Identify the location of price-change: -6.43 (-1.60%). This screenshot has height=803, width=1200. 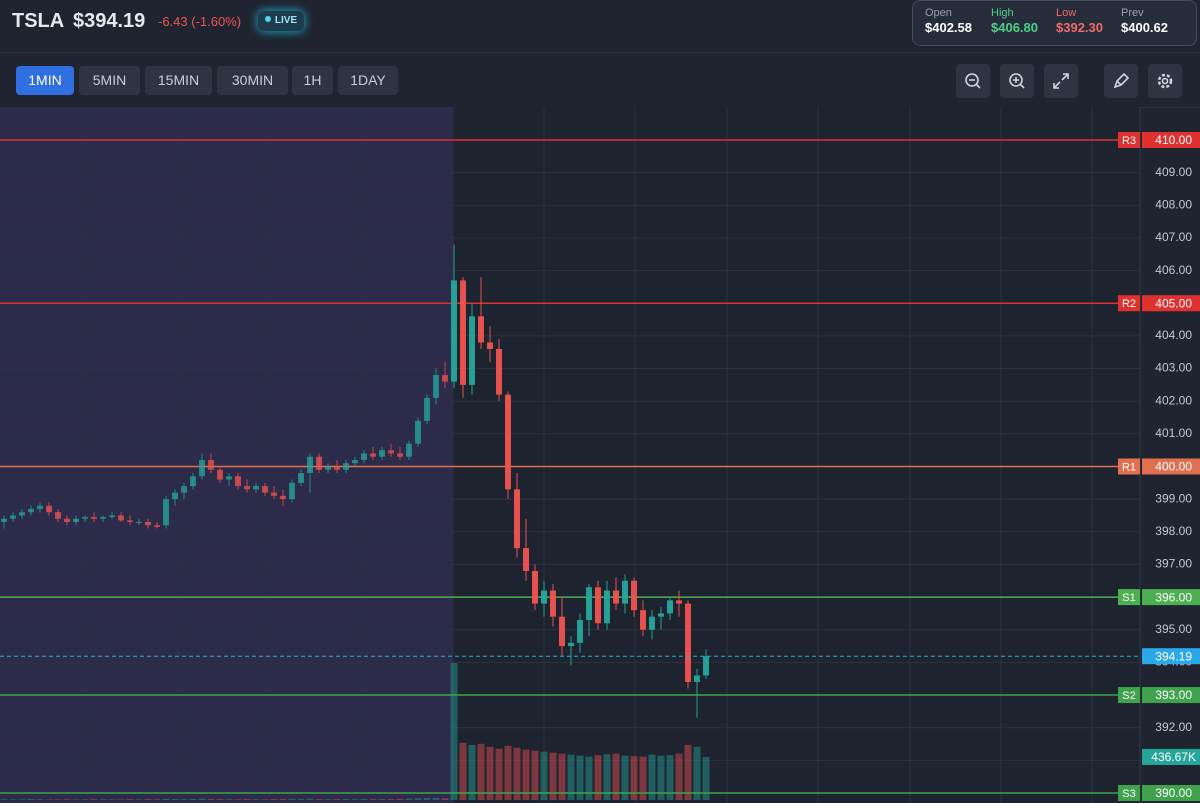
(200, 21).